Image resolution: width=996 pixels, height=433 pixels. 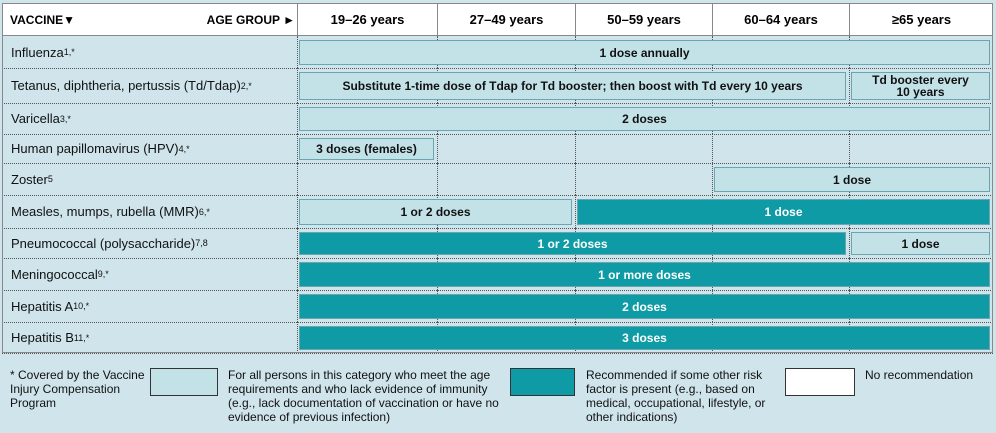 I want to click on vaccine-name: Measles, mumps, rubella (MMR) 6,*, so click(x=110, y=211).